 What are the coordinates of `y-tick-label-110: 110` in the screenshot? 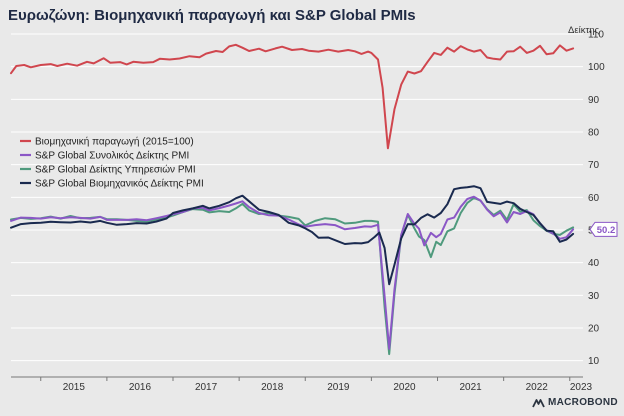 It's located at (596, 35).